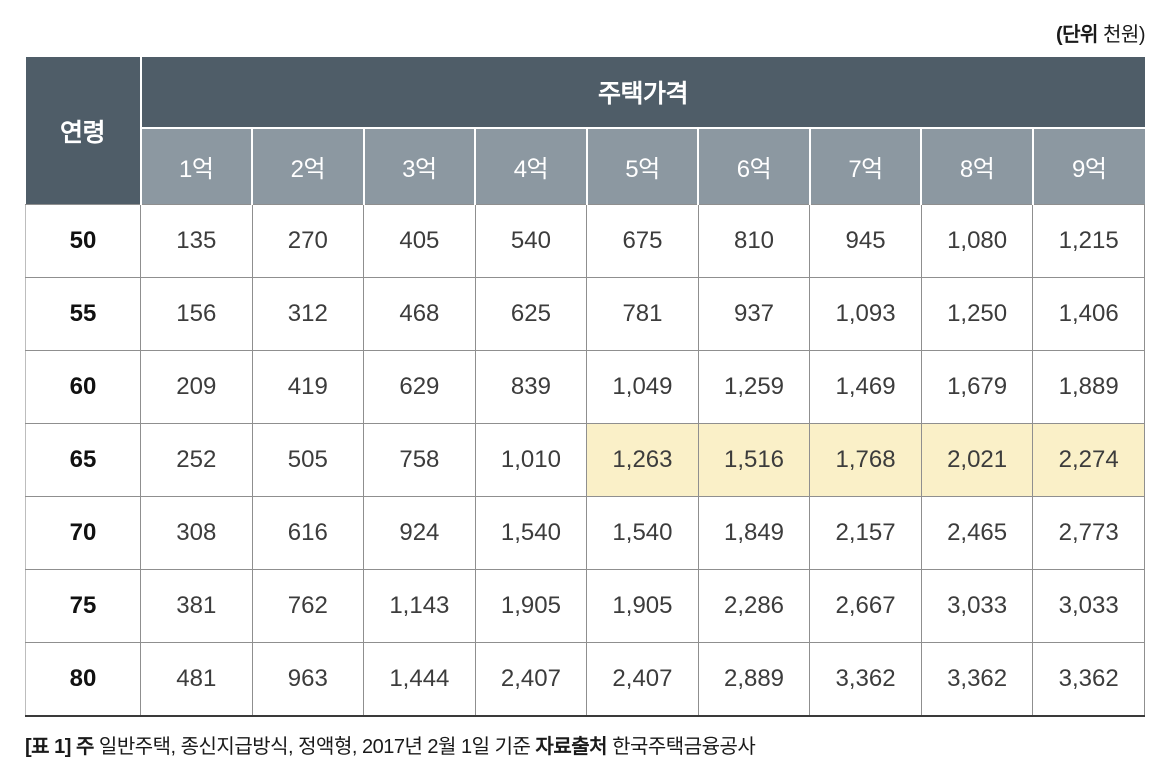  Describe the element at coordinates (642, 166) in the screenshot. I see `column-header-5: 5억` at that location.